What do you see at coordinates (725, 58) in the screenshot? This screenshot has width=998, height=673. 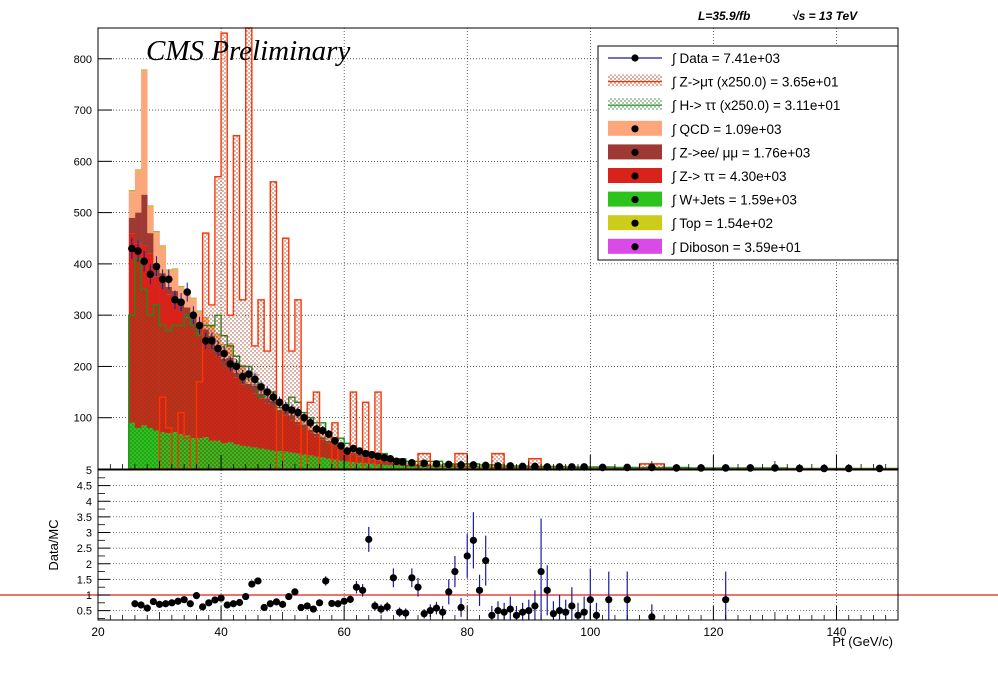 I see `legend-label: ∫ Data = 7.41e+03` at bounding box center [725, 58].